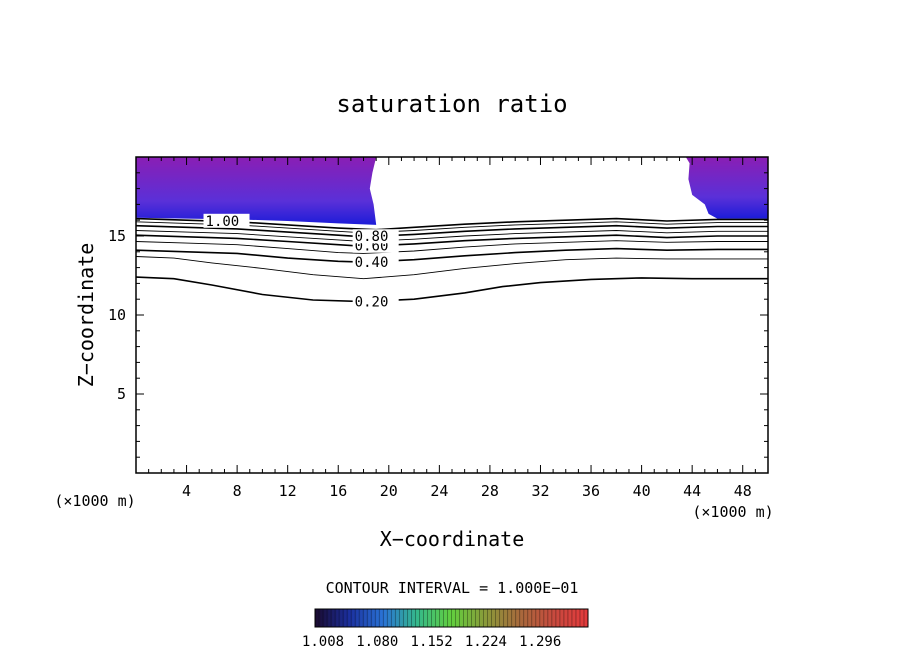  I want to click on x-tick-label: 24, so click(439, 491).